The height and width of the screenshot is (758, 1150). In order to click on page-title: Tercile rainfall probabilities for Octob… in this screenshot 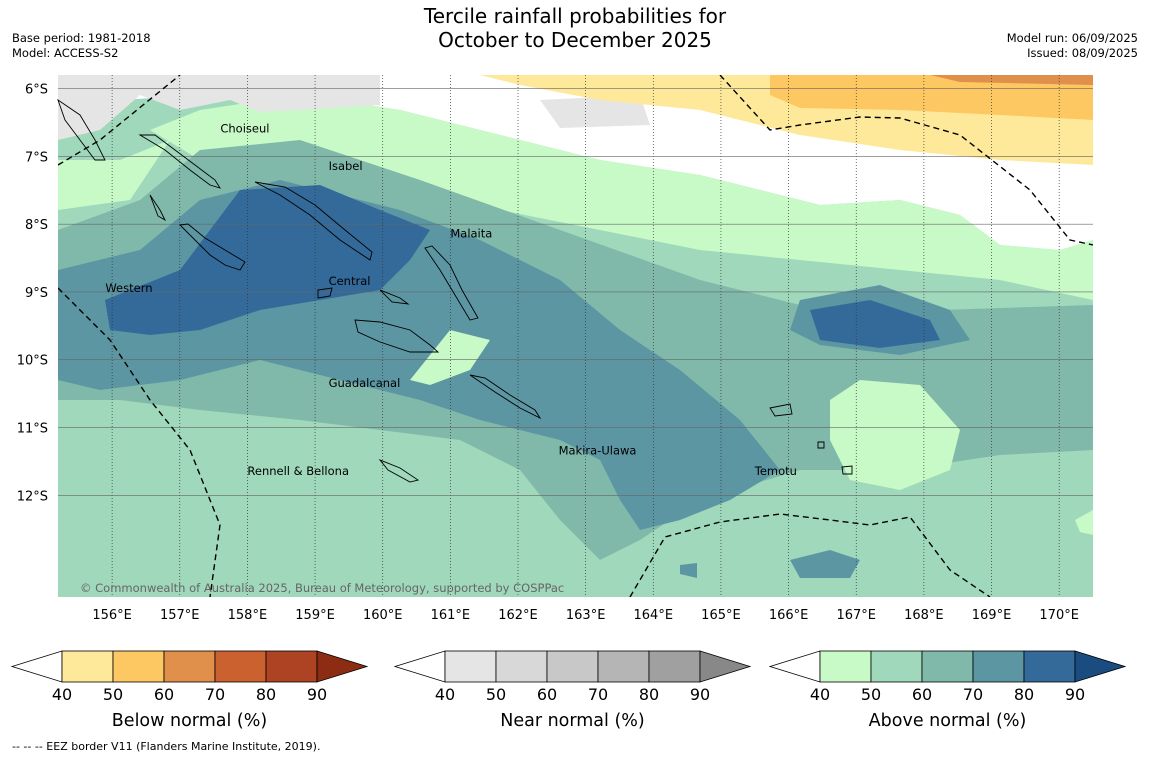, I will do `click(575, 28)`.